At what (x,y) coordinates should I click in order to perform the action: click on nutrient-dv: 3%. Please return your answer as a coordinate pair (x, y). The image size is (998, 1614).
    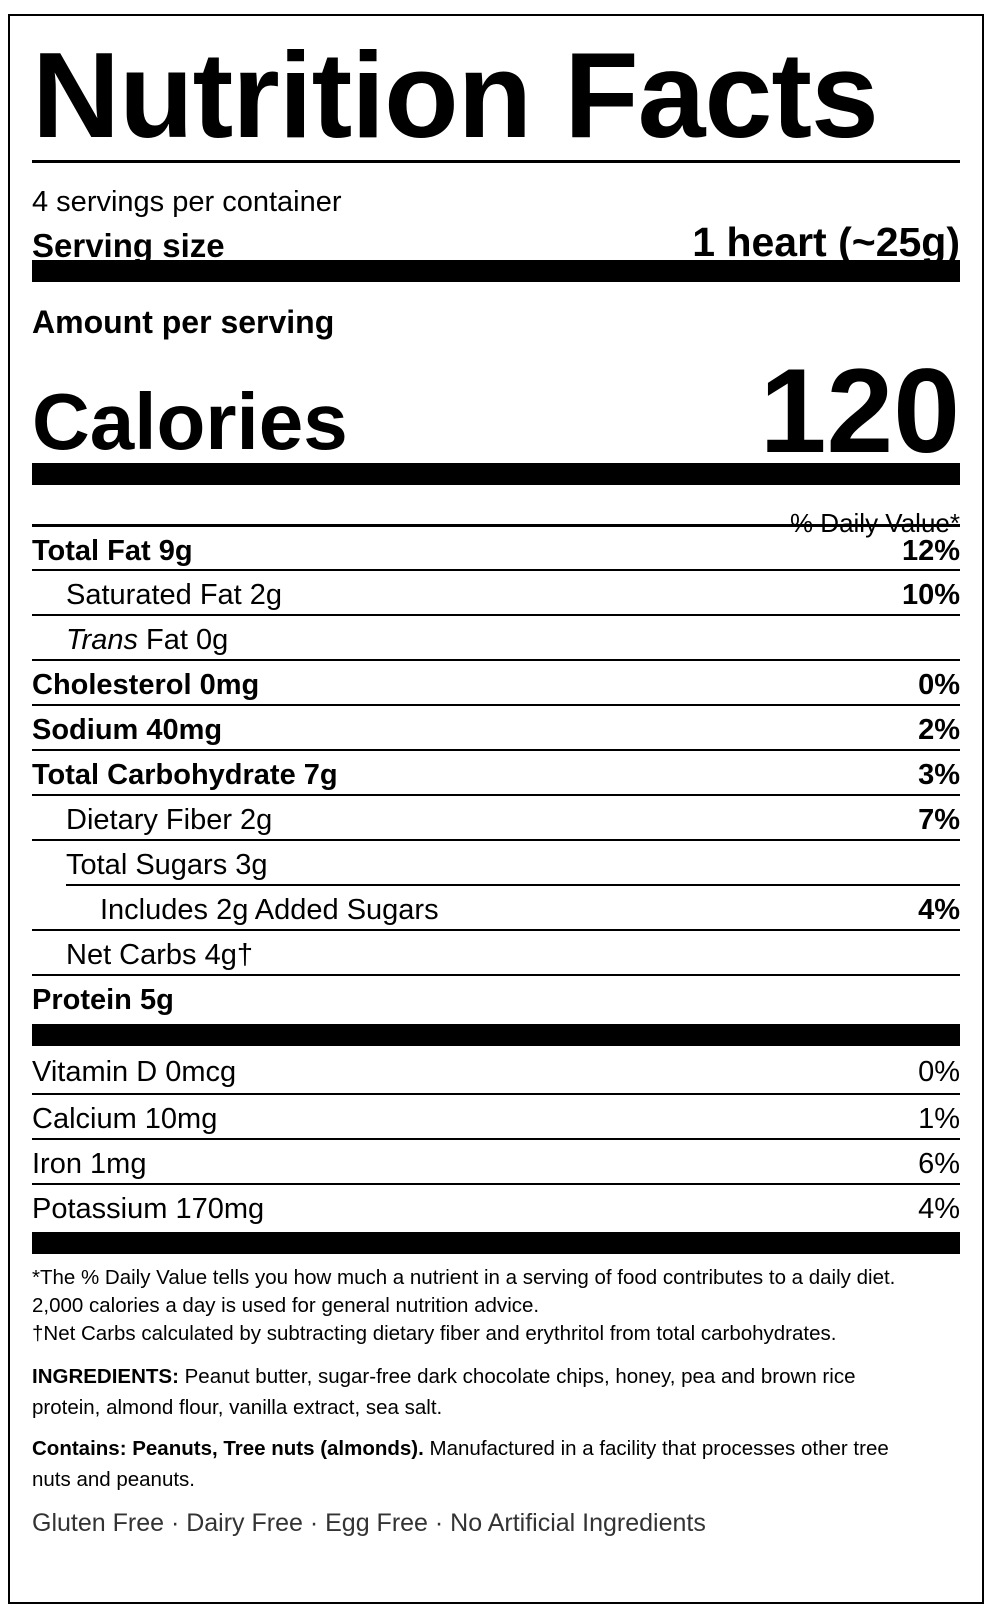
    Looking at the image, I should click on (939, 775).